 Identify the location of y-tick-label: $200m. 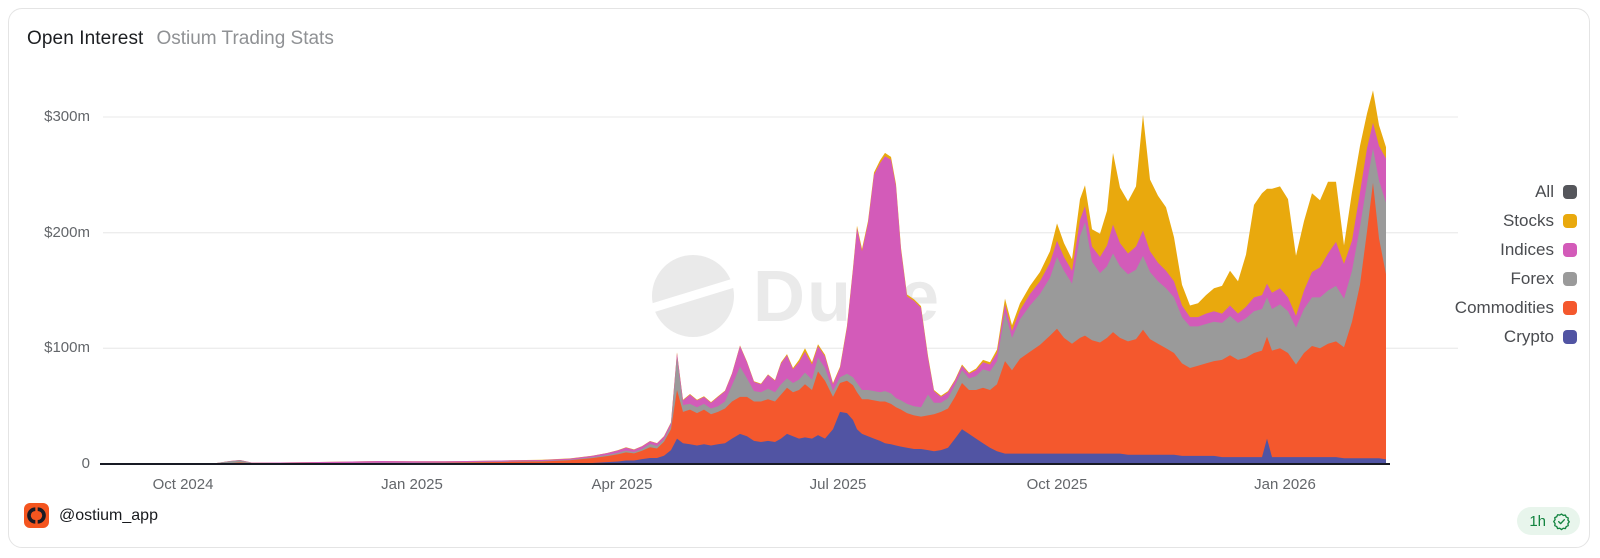
(67, 232).